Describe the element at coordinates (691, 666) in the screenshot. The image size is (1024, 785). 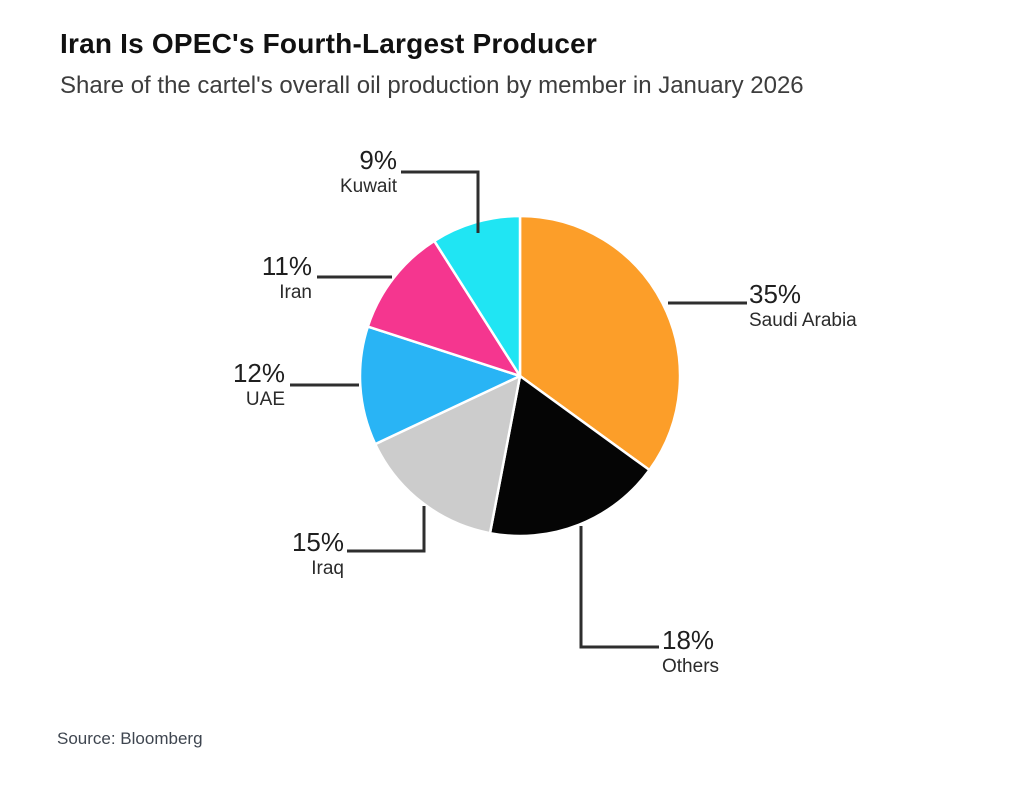
I see `pie-label-name: Others` at that location.